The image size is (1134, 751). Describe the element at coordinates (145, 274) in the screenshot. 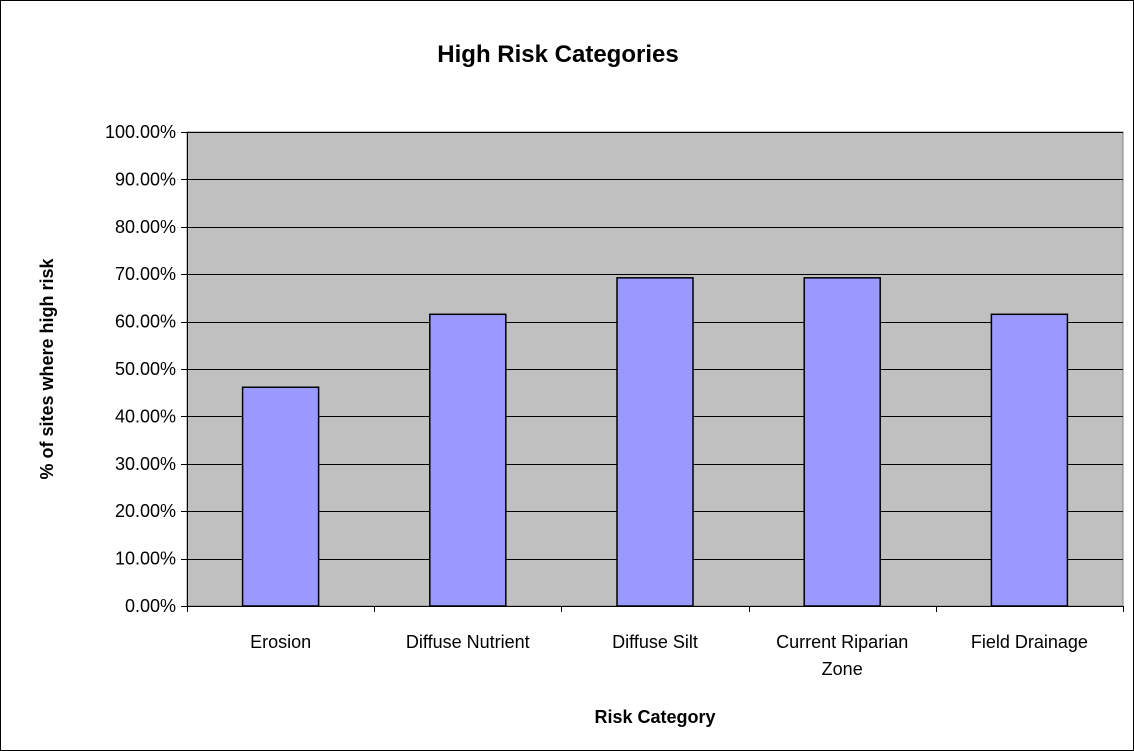

I see `y-tick-label: 70.00%` at that location.